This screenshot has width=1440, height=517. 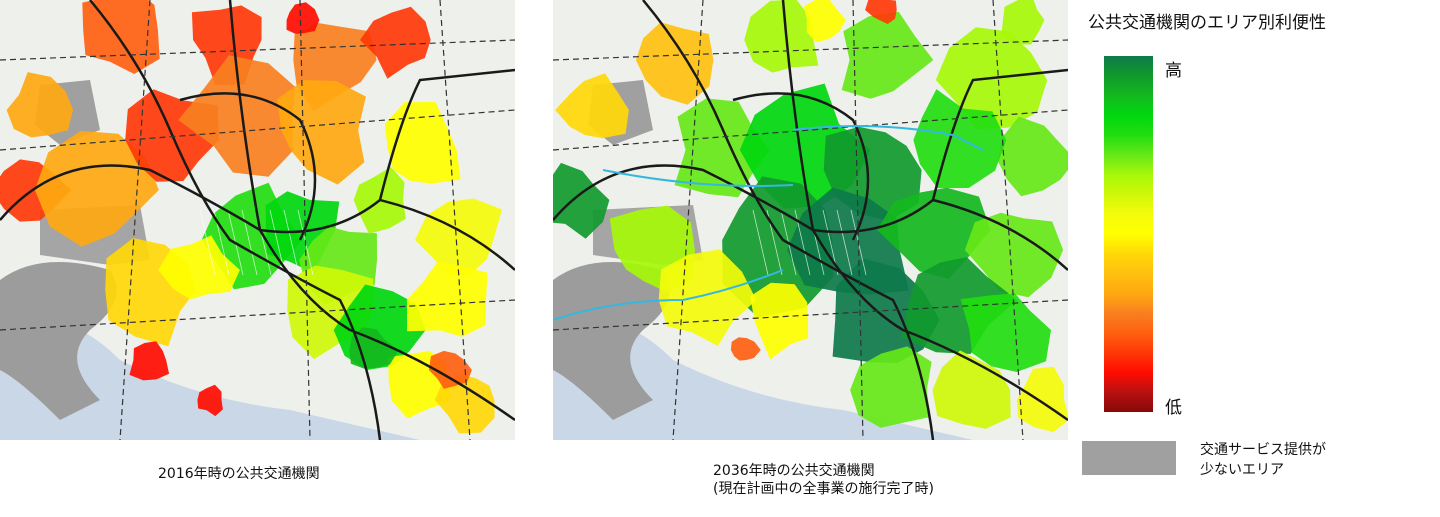 What do you see at coordinates (823, 489) in the screenshot?
I see `caption-line: (現在計画中の全事業の施行完了時)` at bounding box center [823, 489].